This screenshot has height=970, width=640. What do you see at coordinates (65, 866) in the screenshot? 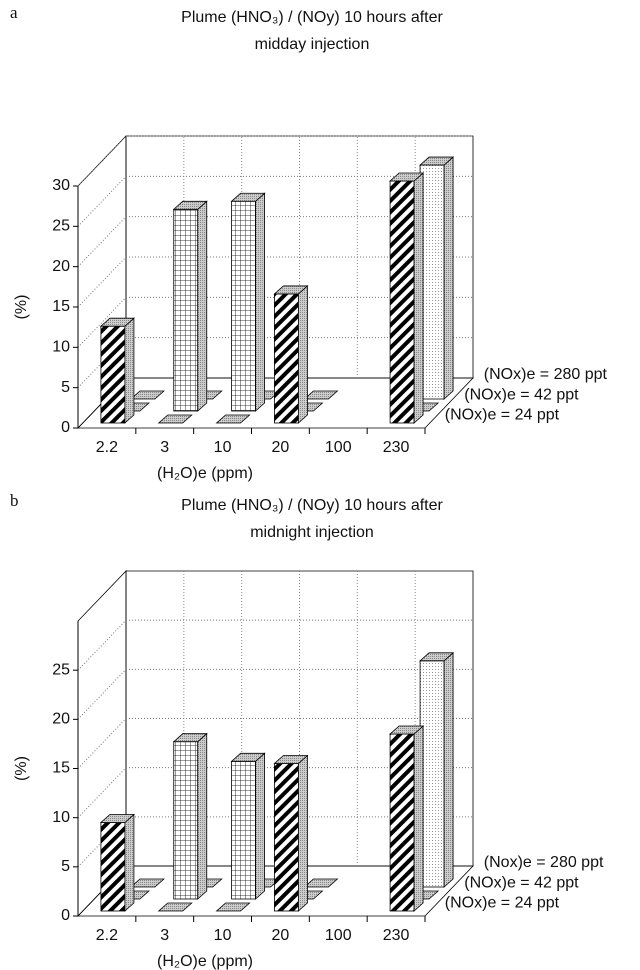
I see `y-tick-label: 5` at bounding box center [65, 866].